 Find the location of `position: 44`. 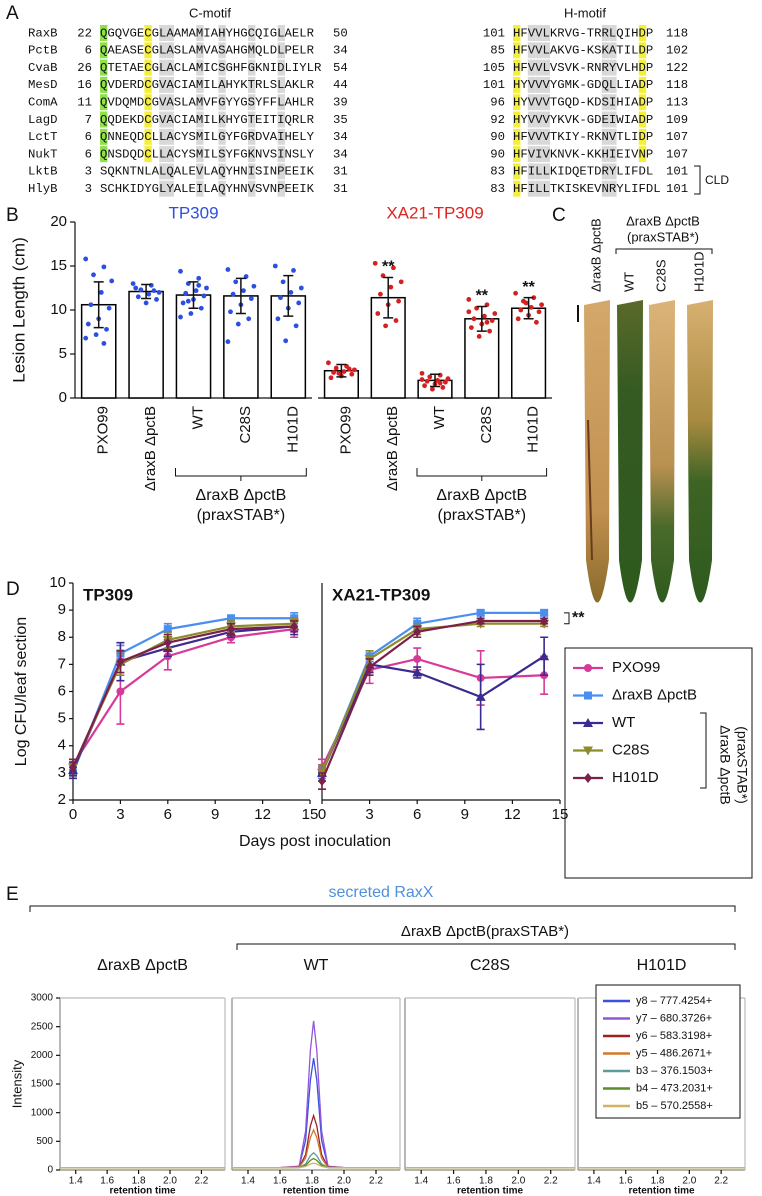

position: 44 is located at coordinates (340, 85).